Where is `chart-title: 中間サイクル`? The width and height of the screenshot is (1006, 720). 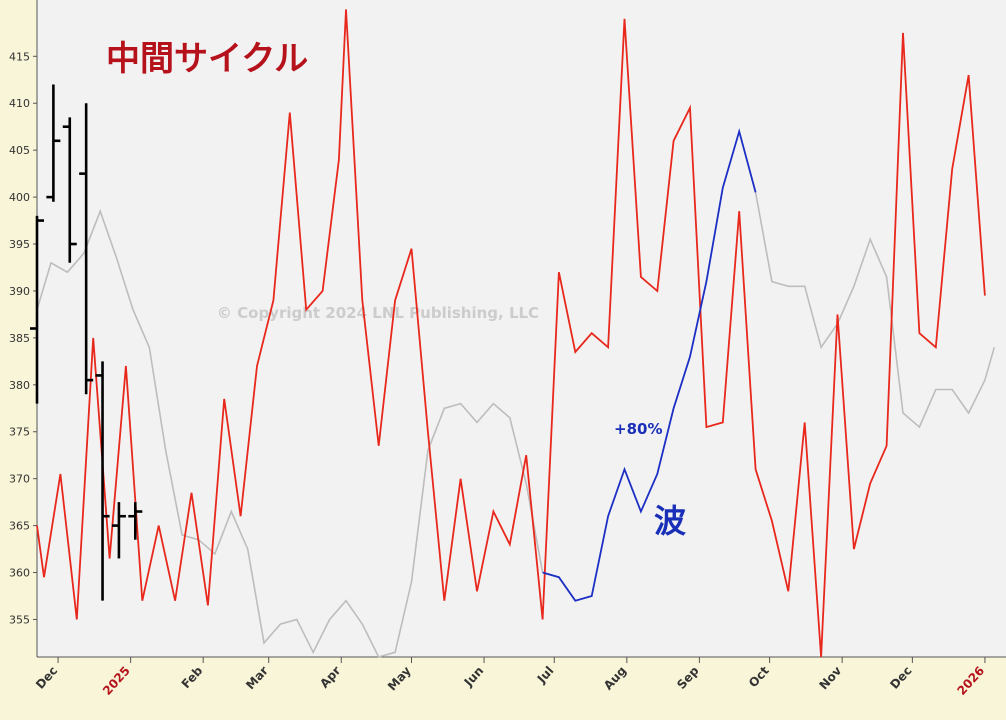 chart-title: 中間サイクル is located at coordinates (207, 59).